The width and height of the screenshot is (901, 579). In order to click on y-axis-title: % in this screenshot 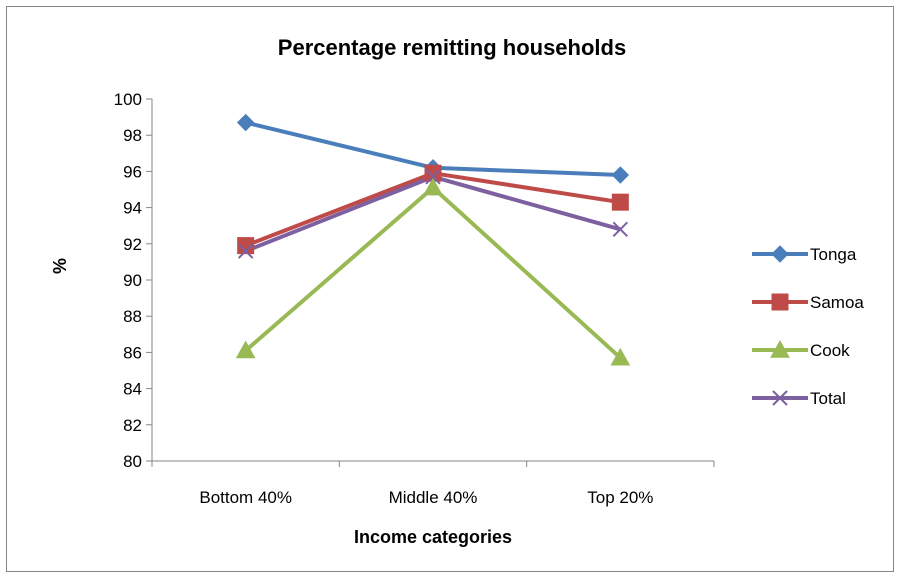, I will do `click(60, 266)`.